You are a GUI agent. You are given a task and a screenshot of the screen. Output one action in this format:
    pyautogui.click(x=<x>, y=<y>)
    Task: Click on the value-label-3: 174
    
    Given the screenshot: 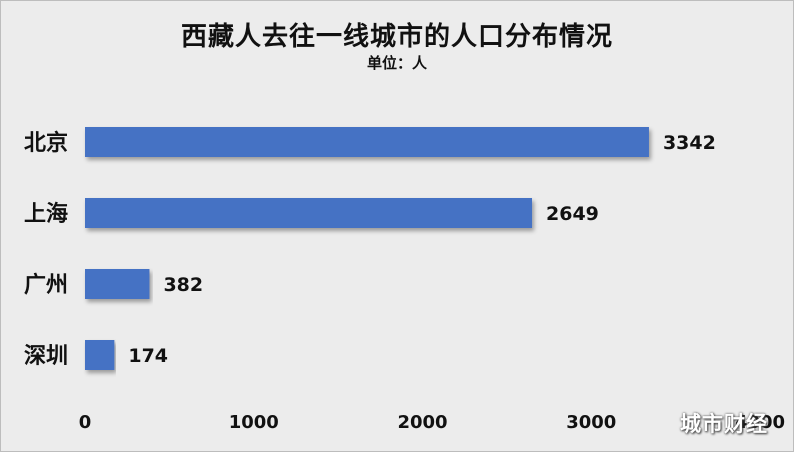 What is the action you would take?
    pyautogui.click(x=148, y=356)
    